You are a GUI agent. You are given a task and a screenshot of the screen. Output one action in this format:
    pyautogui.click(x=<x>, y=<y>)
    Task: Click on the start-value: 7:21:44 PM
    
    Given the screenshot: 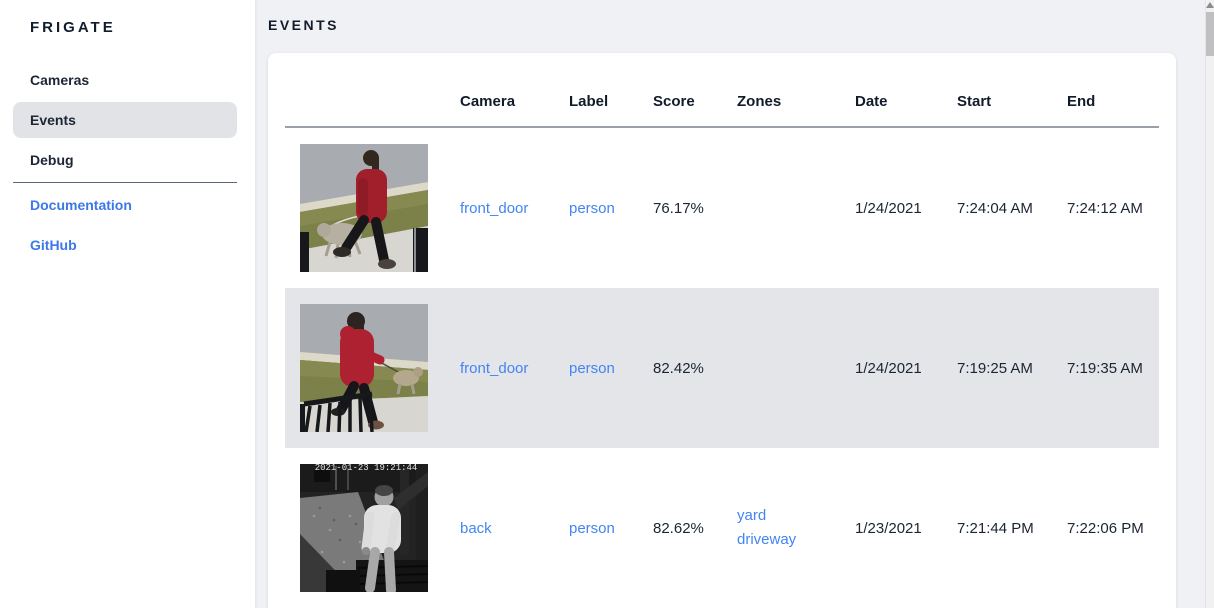 What is the action you would take?
    pyautogui.click(x=995, y=528)
    